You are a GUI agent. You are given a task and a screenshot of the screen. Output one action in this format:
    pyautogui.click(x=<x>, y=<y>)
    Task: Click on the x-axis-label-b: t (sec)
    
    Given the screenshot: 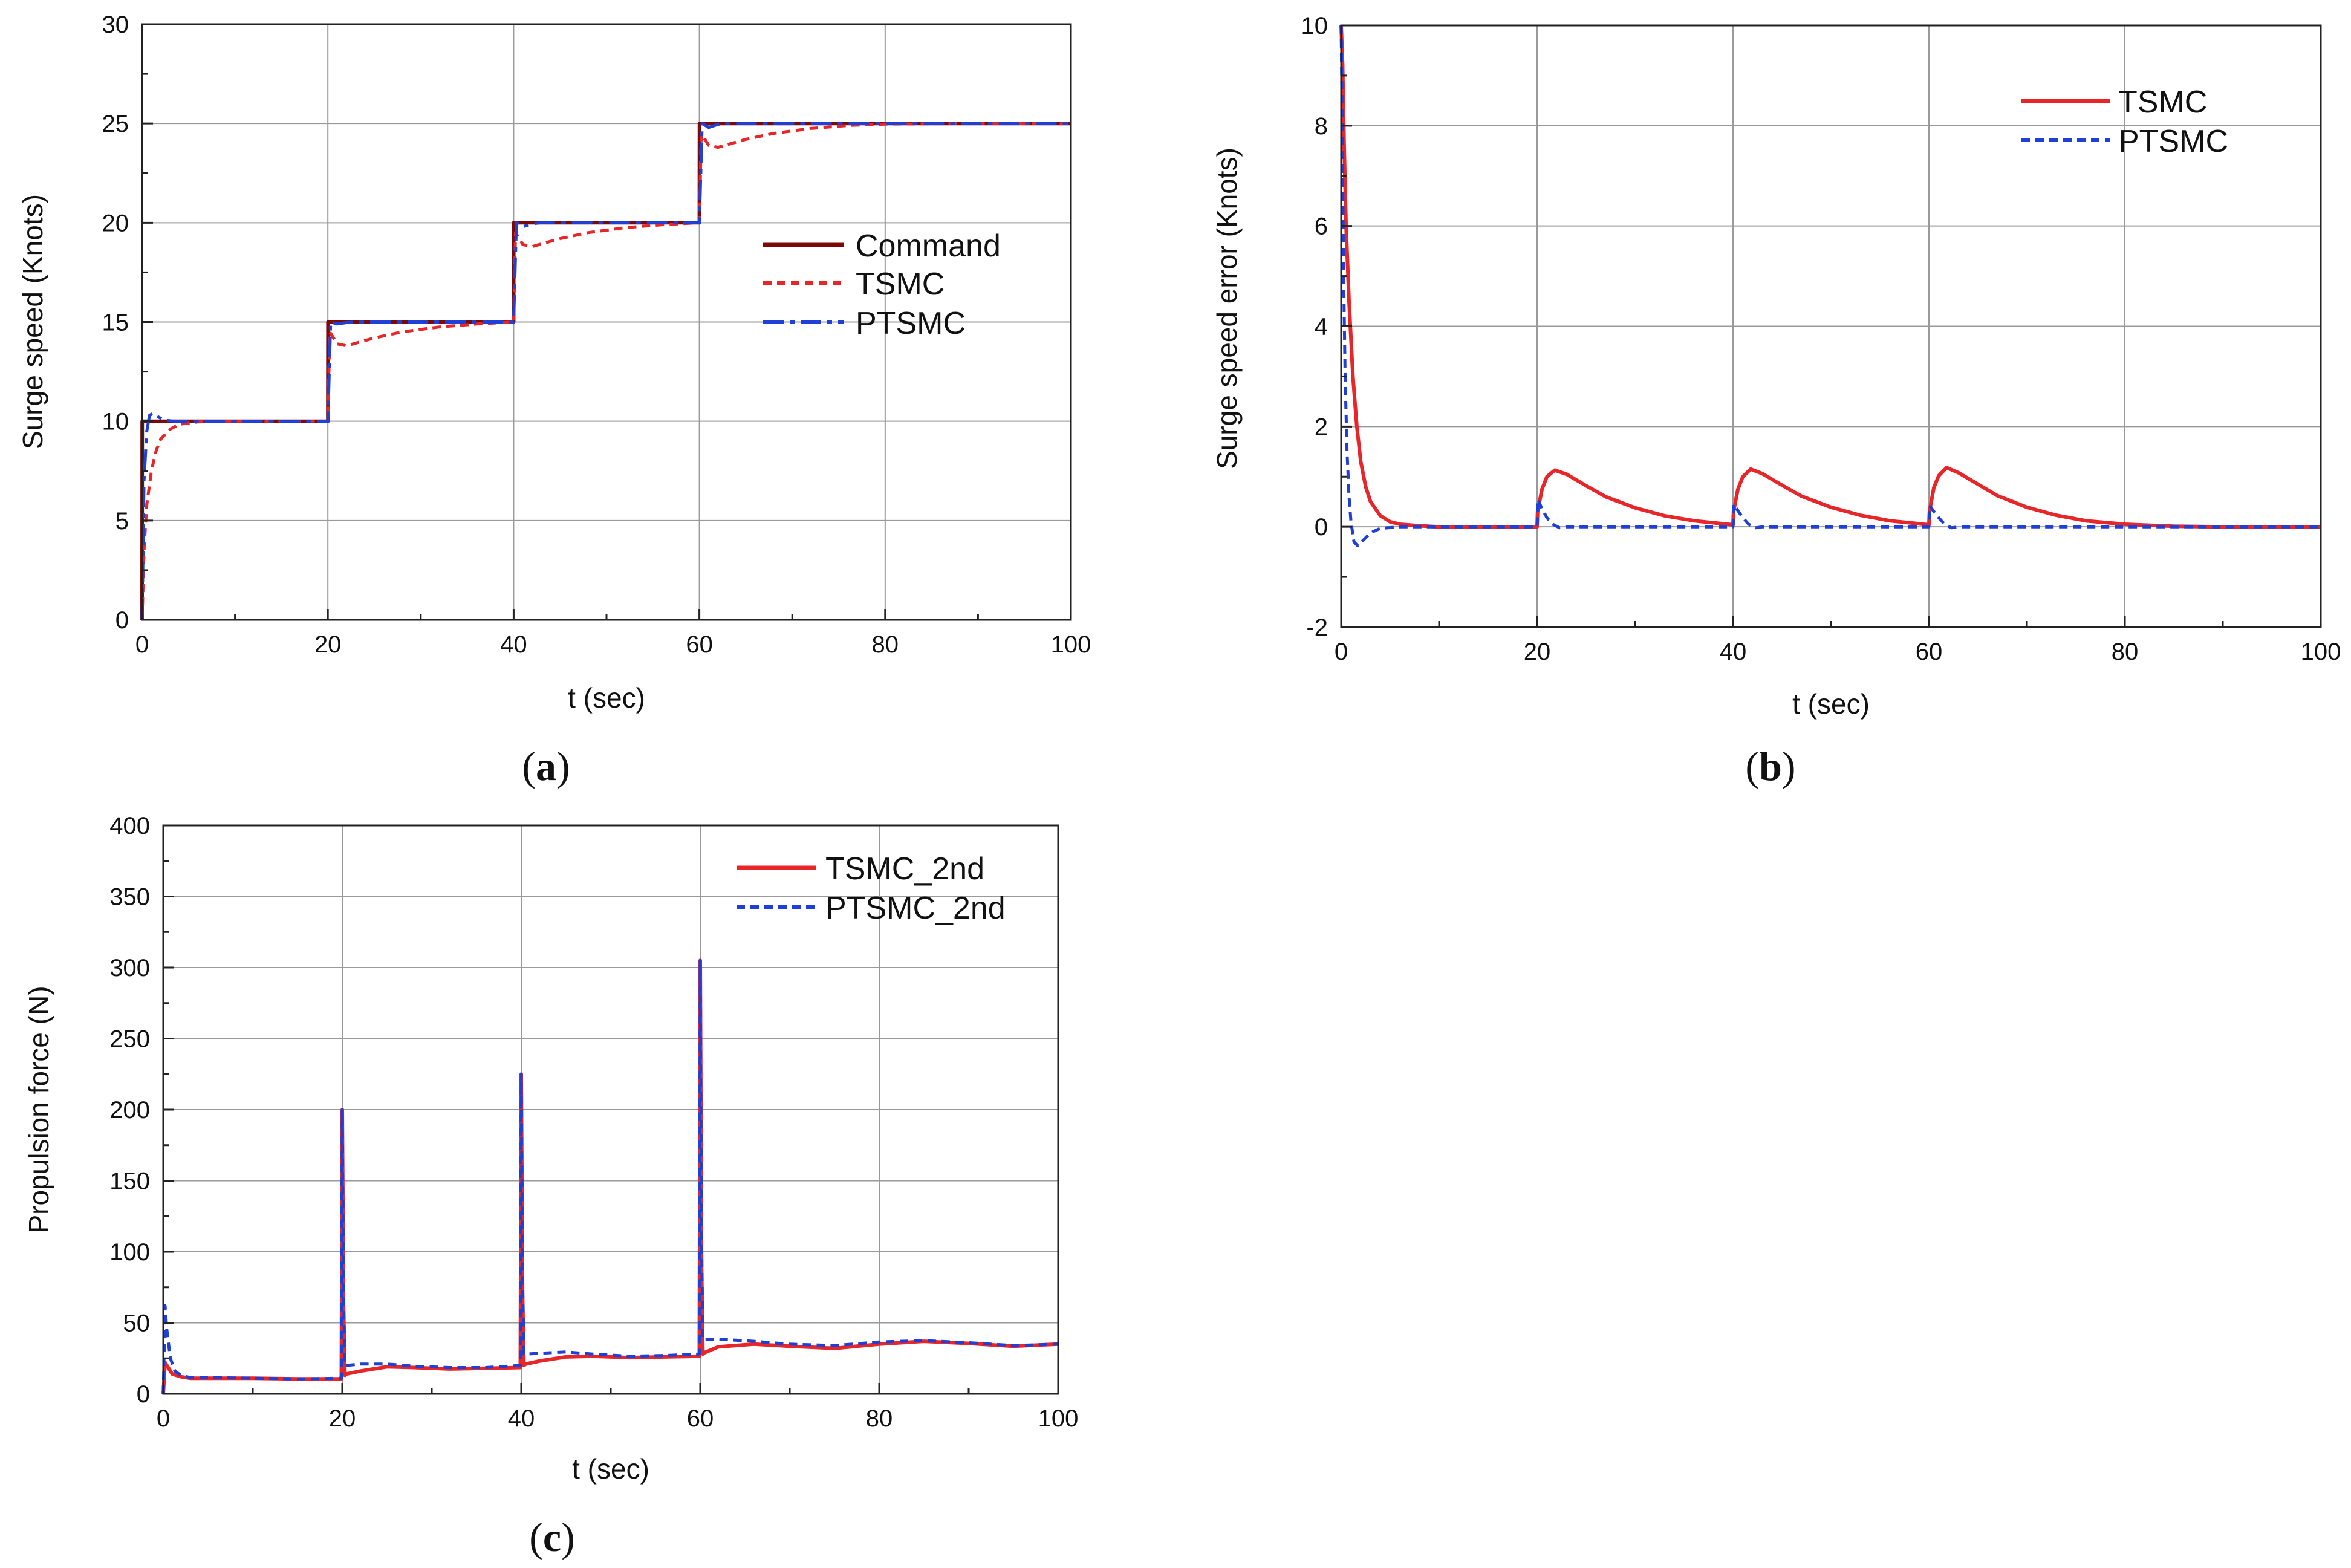 What is the action you would take?
    pyautogui.click(x=1831, y=704)
    